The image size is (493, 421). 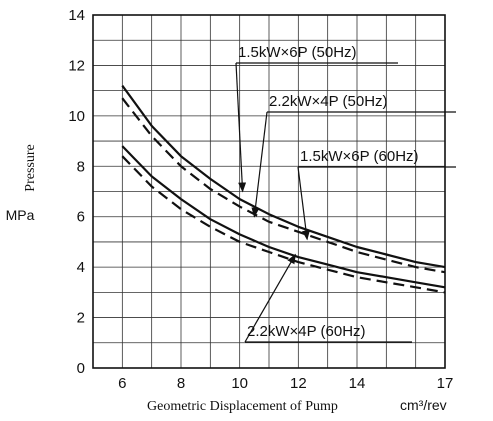 What do you see at coordinates (359, 156) in the screenshot?
I see `series-label-3: 1.5kW×6P (60Hz)` at bounding box center [359, 156].